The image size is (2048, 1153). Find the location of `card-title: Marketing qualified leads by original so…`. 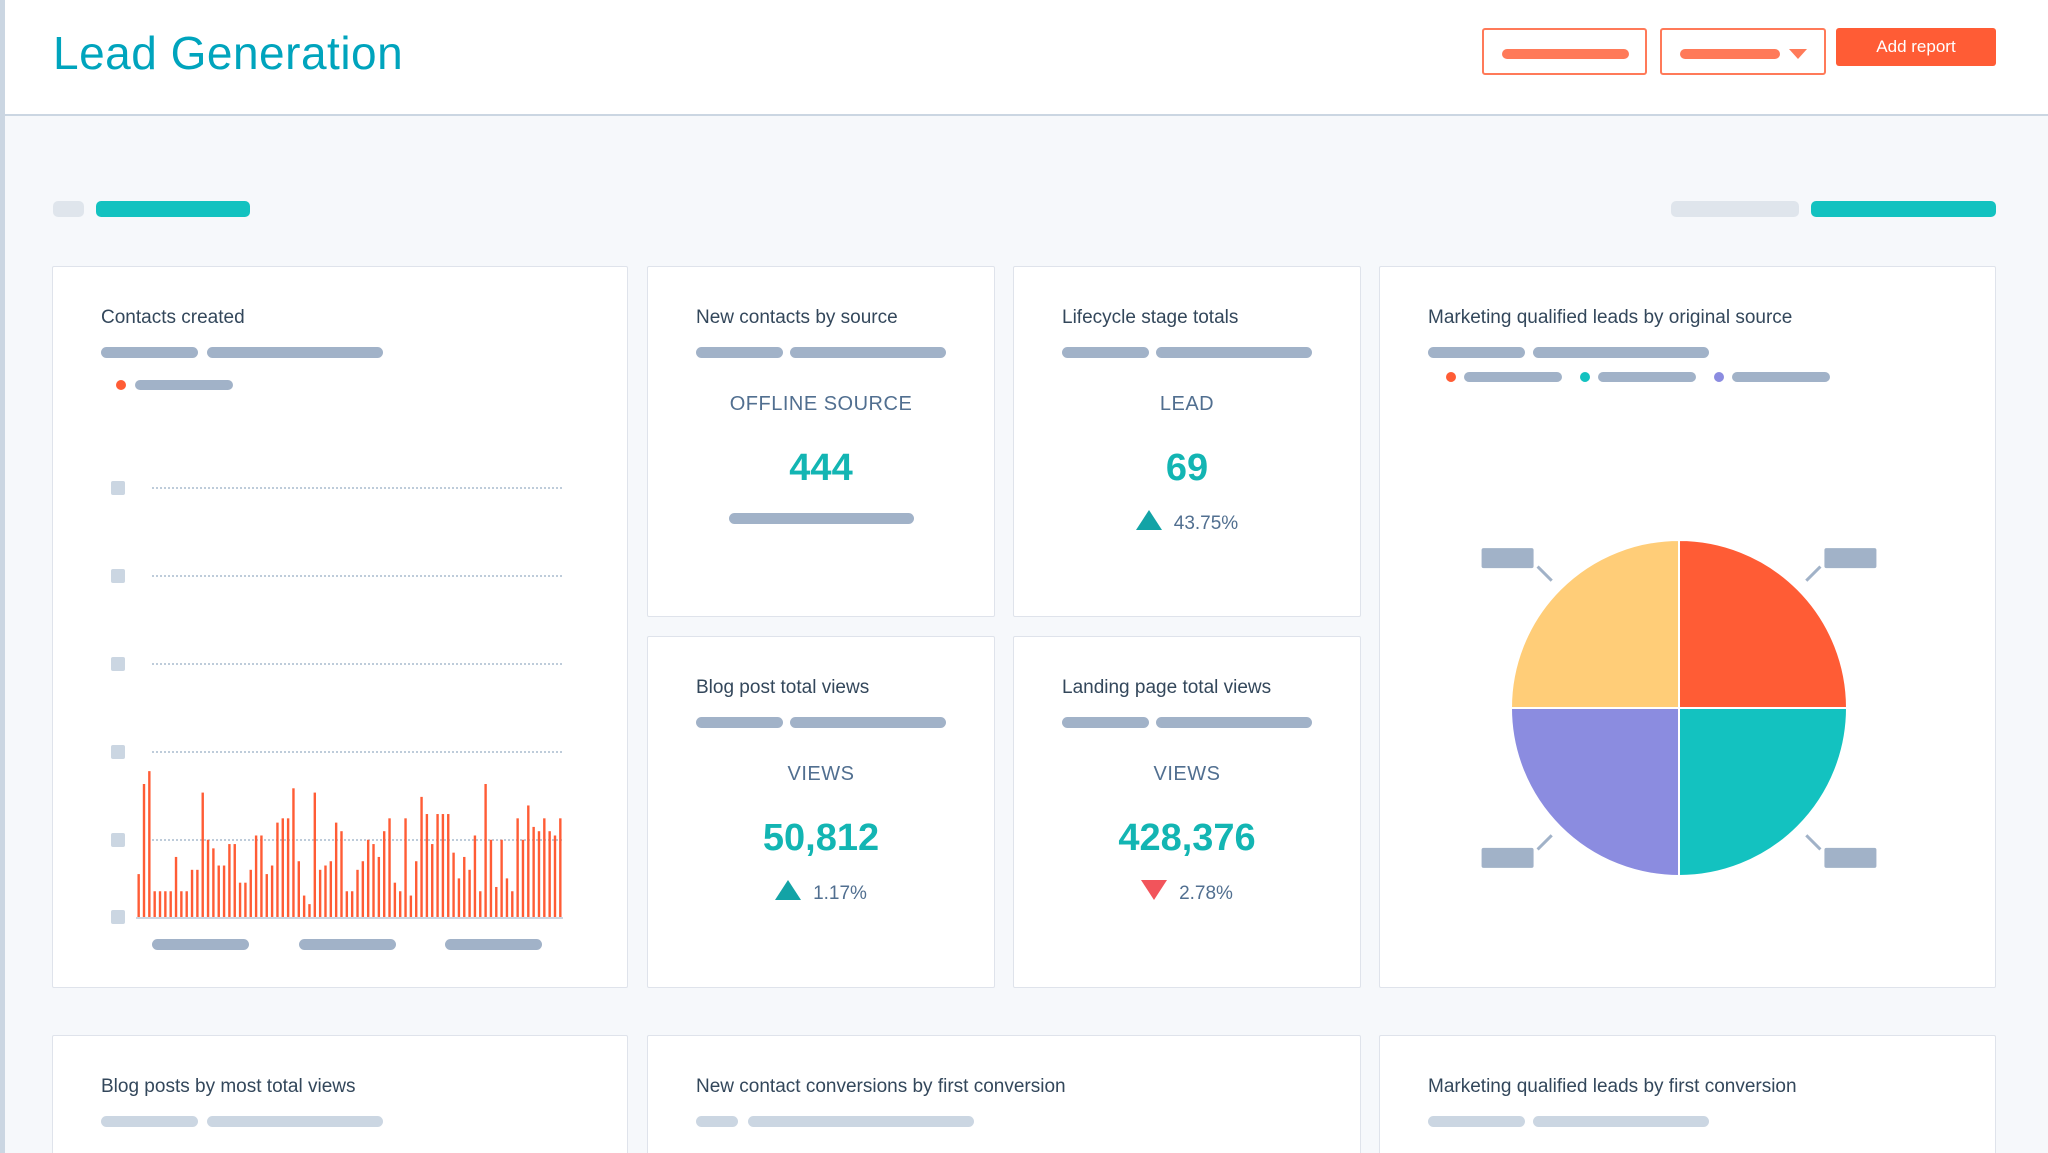

card-title: Marketing qualified leads by original so… is located at coordinates (1610, 317).